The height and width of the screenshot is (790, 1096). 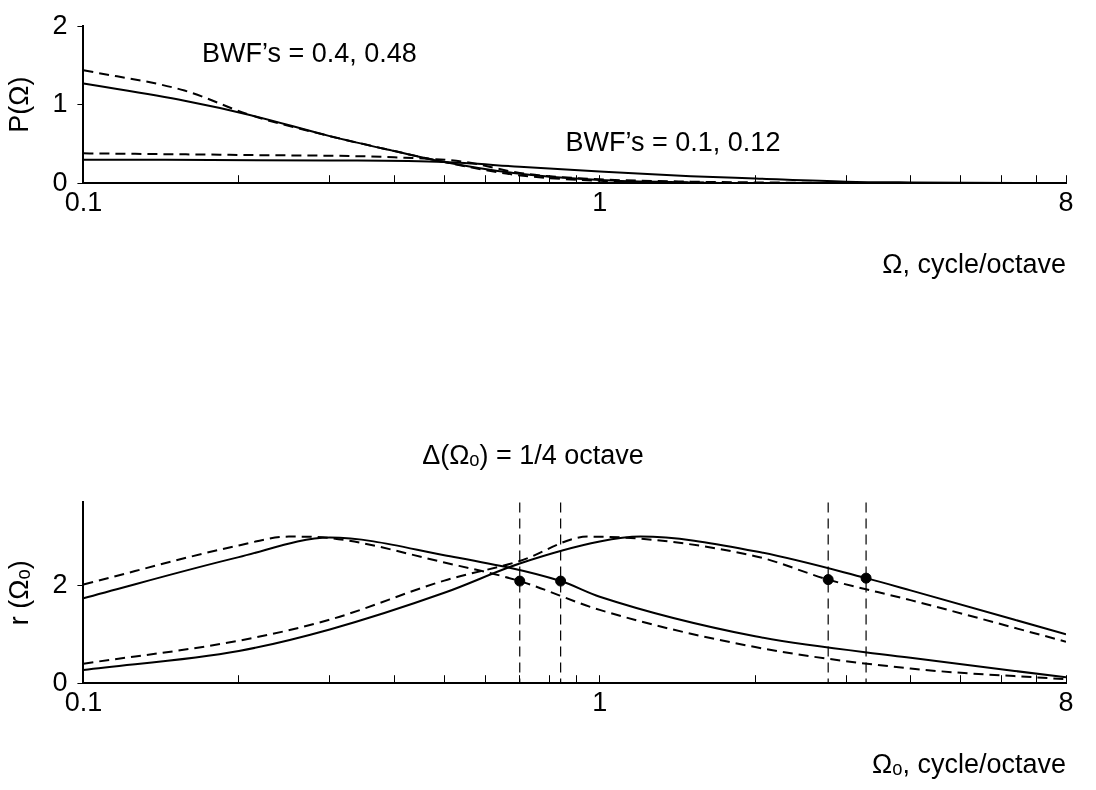 What do you see at coordinates (533, 454) in the screenshot?
I see `chart-title: Δ(Ωₒ) = 1/4 octave` at bounding box center [533, 454].